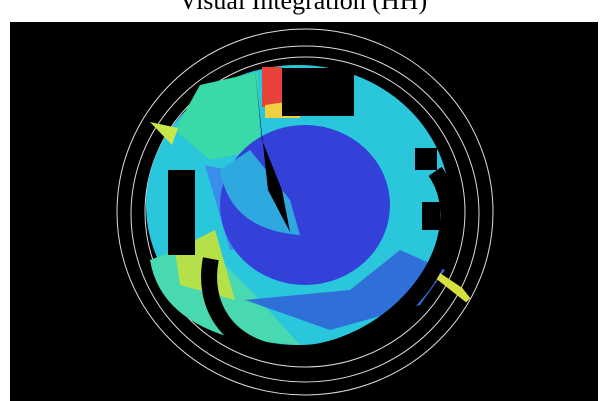  I want to click on figure-title: Visual Integration (HH), so click(303, 7).